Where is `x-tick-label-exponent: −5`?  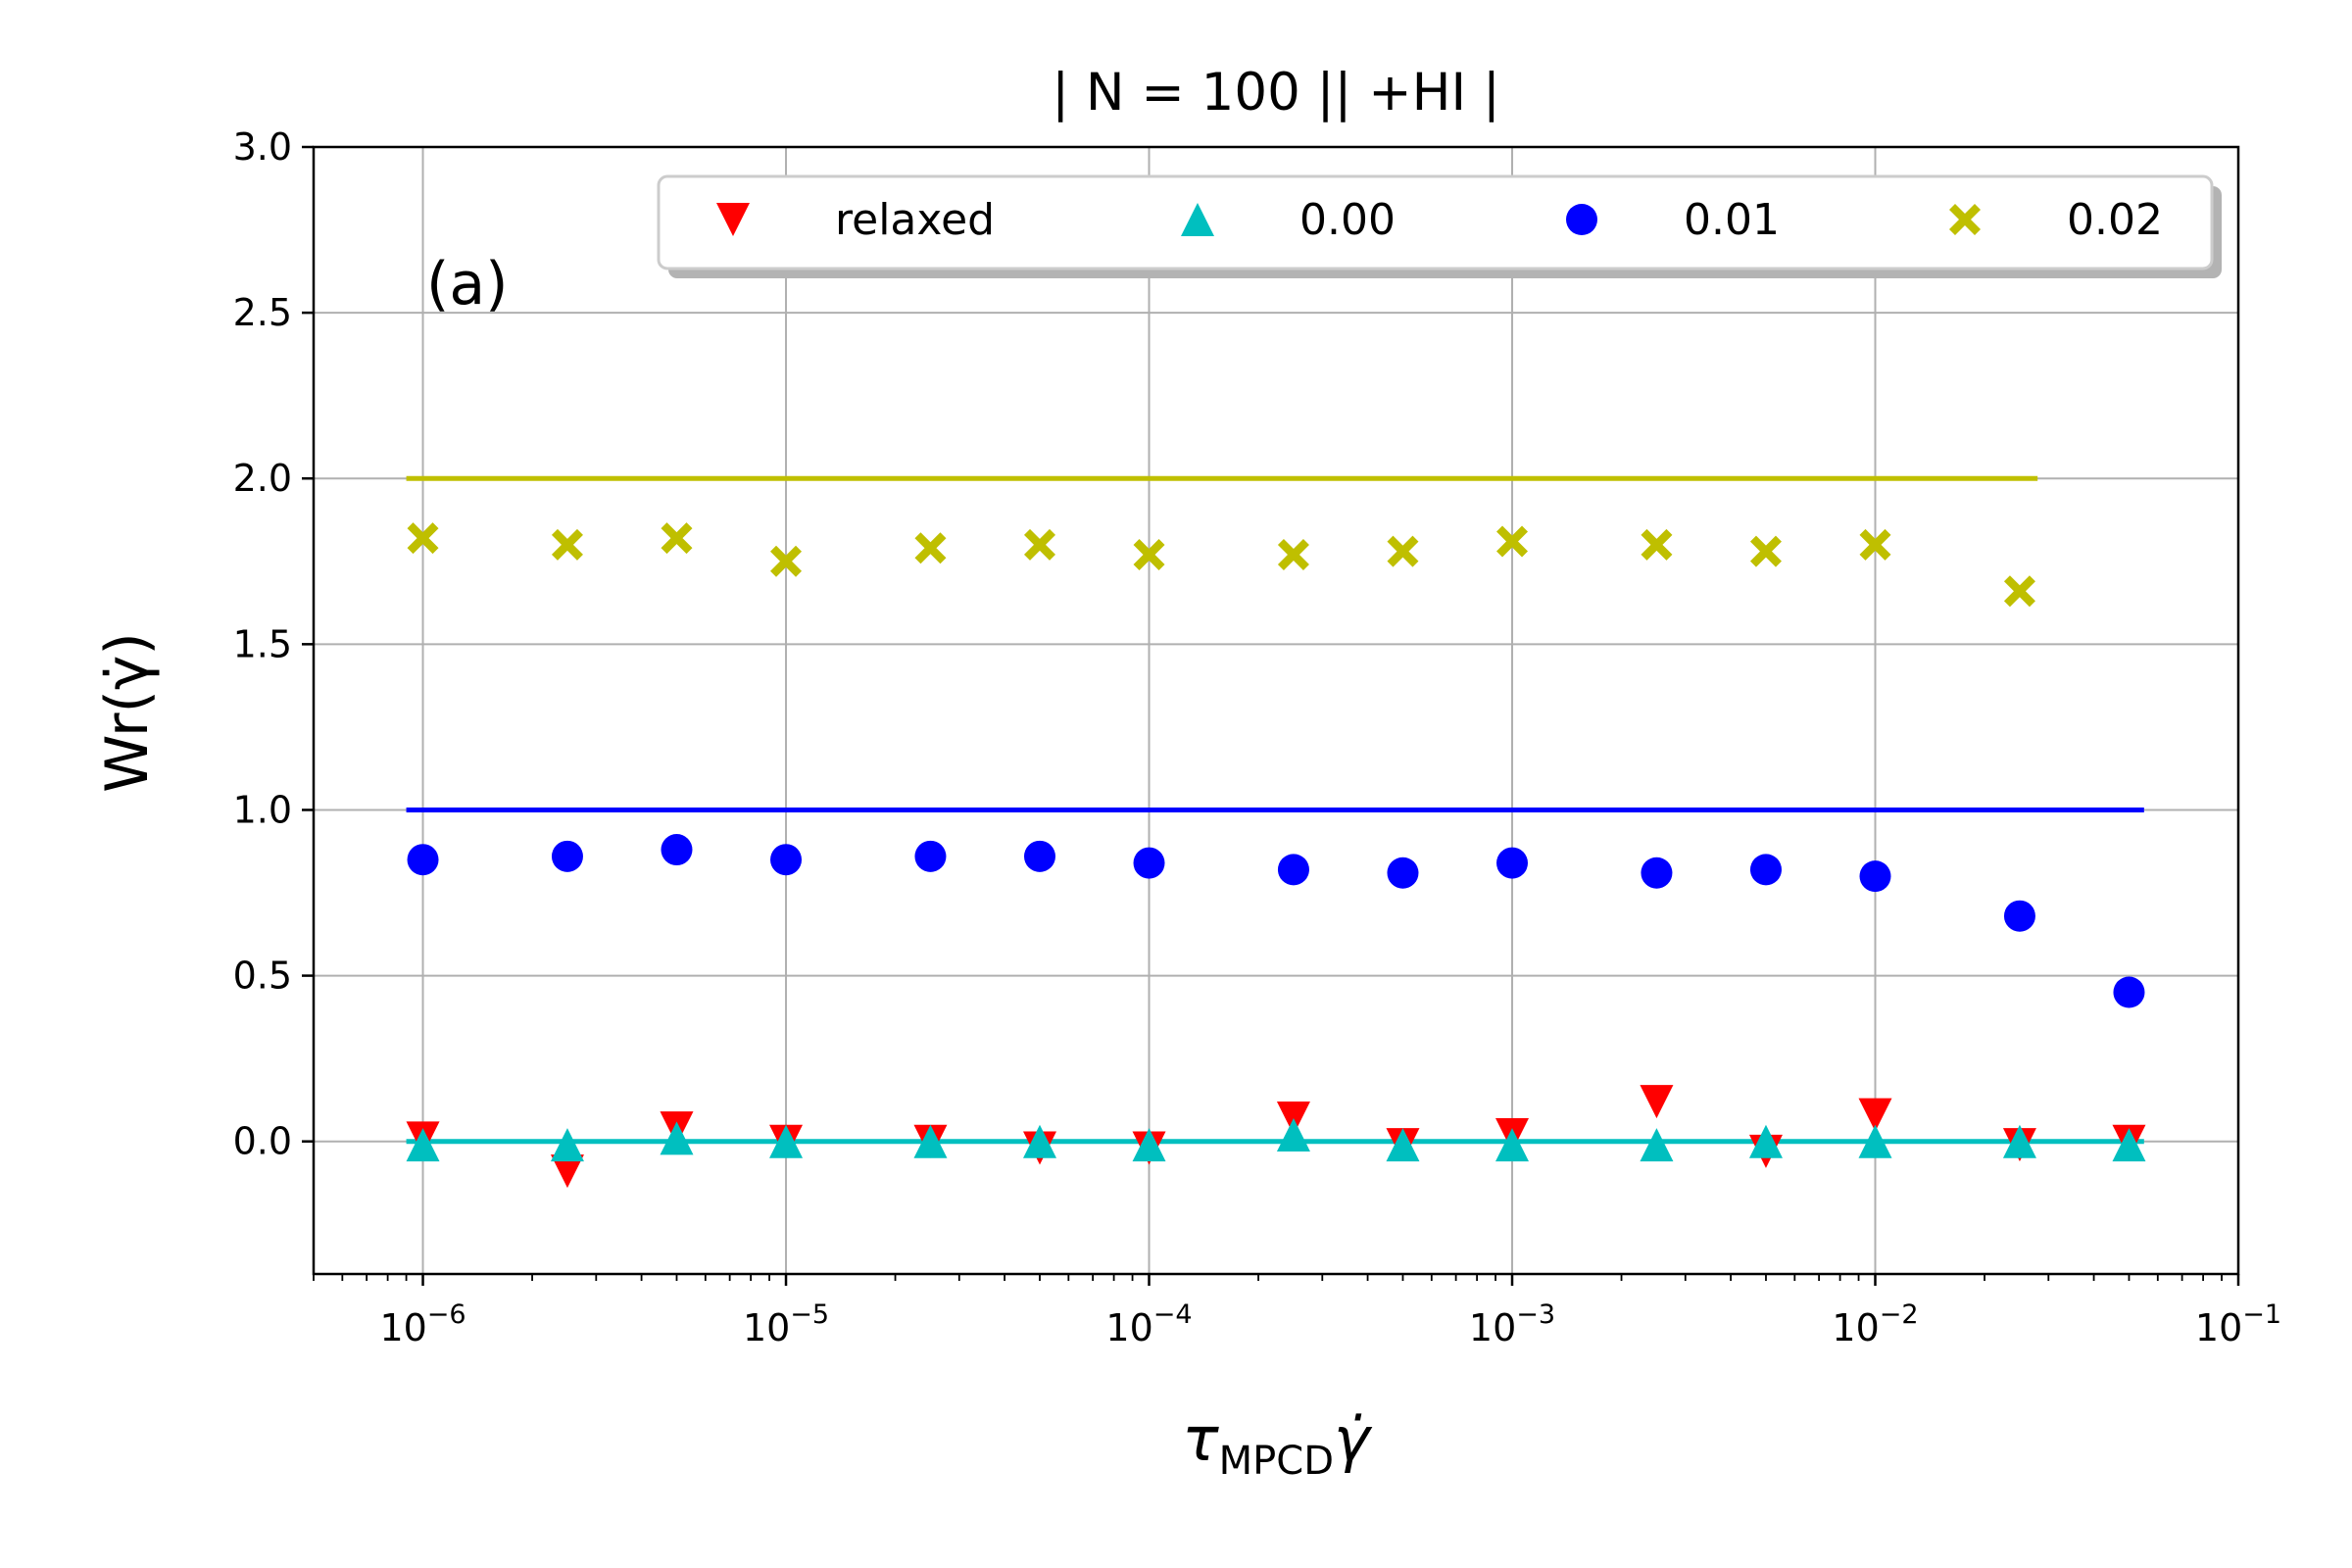
x-tick-label-exponent: −5 is located at coordinates (809, 1314).